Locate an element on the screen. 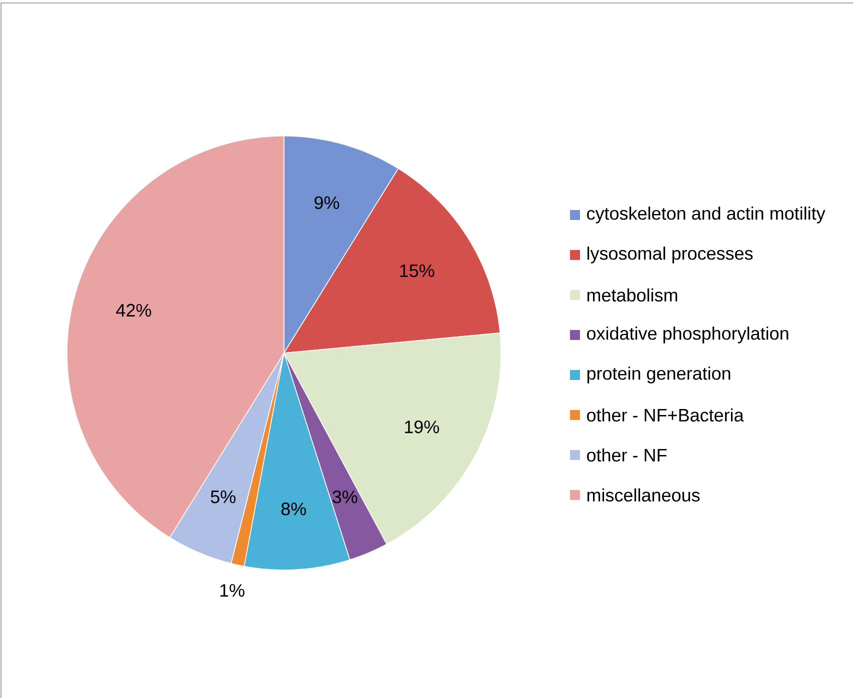 This screenshot has height=698, width=853. legend-label: cytoskeleton and actin motility is located at coordinates (706, 215).